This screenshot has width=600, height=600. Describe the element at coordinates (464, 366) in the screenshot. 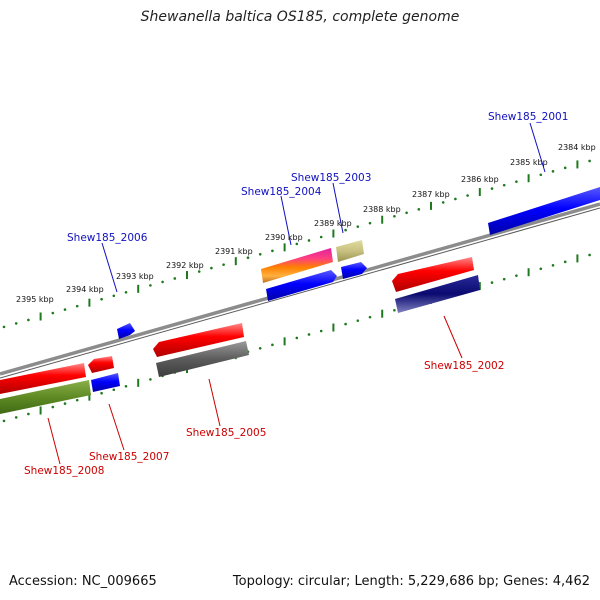

I see `gene-label: Shew185_2002` at that location.